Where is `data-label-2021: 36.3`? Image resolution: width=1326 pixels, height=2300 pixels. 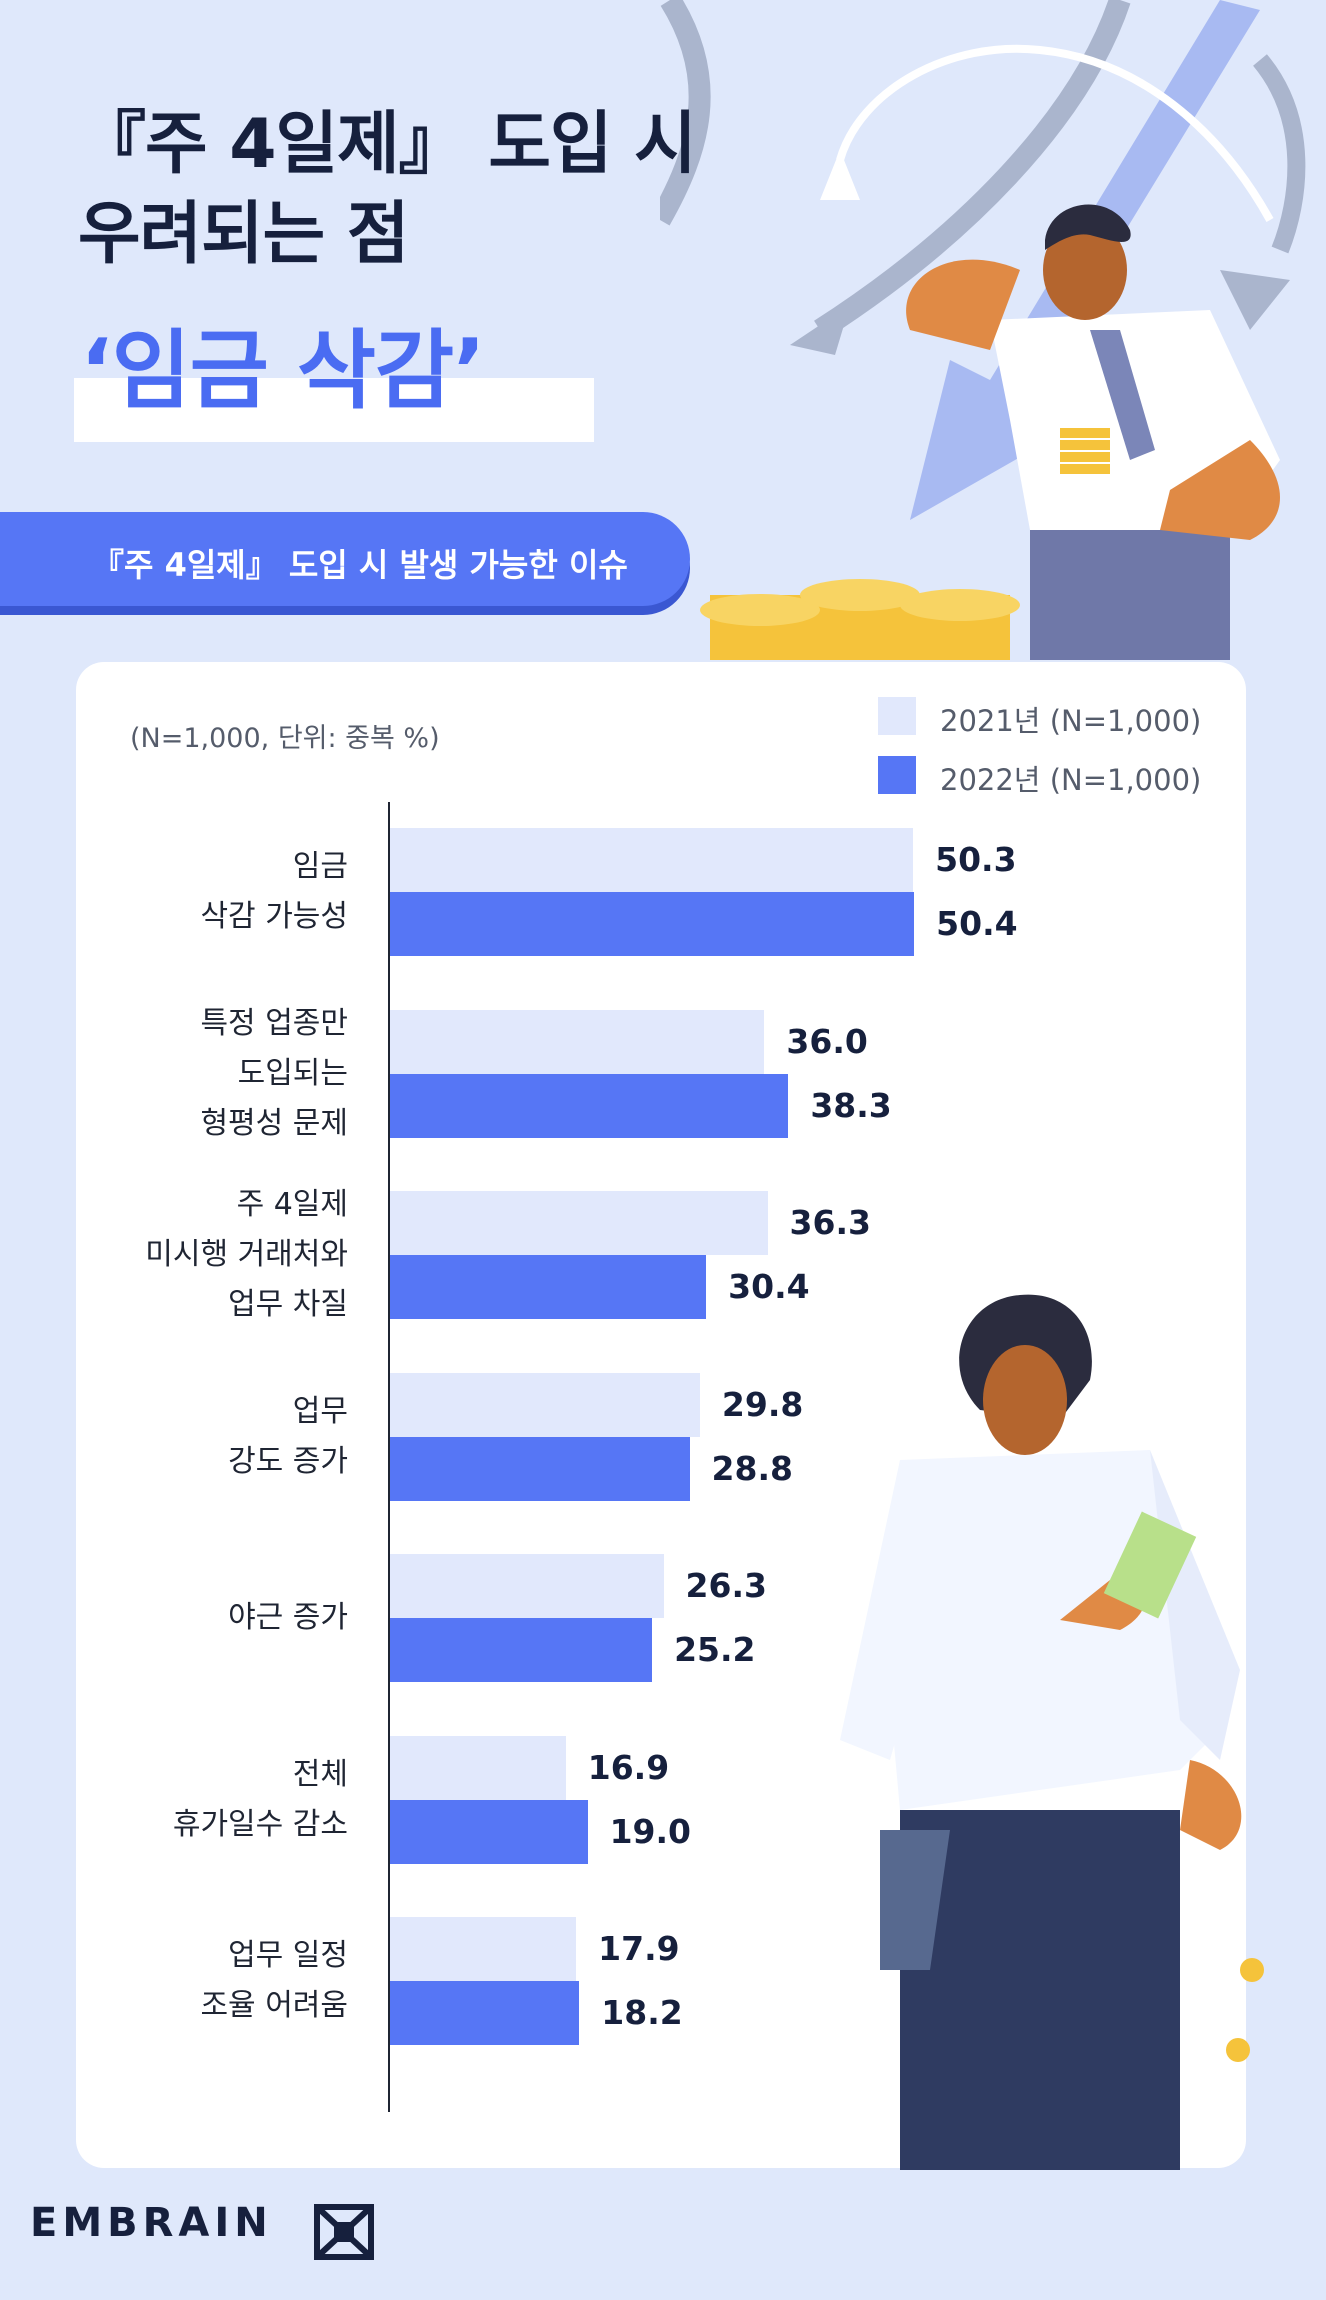
data-label-2021: 36.3 is located at coordinates (830, 1222).